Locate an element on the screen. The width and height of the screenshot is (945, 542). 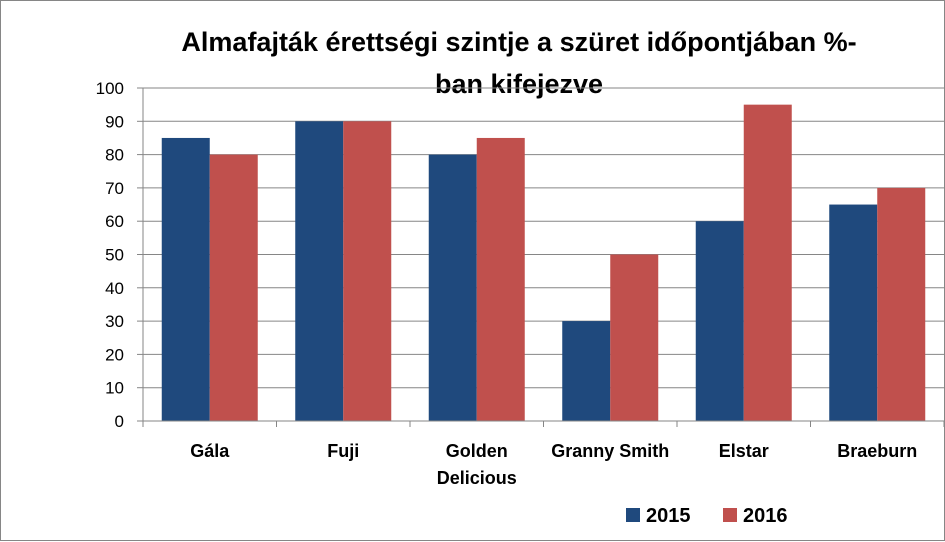
x-category-label: Elstar is located at coordinates (744, 451).